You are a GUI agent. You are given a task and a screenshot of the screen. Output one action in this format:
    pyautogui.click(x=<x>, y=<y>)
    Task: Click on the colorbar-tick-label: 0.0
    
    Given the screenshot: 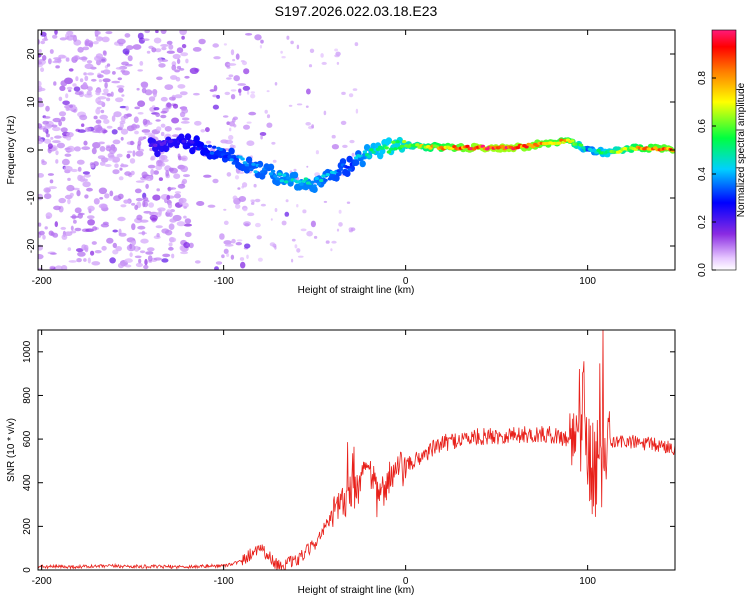 What is the action you would take?
    pyautogui.click(x=702, y=270)
    